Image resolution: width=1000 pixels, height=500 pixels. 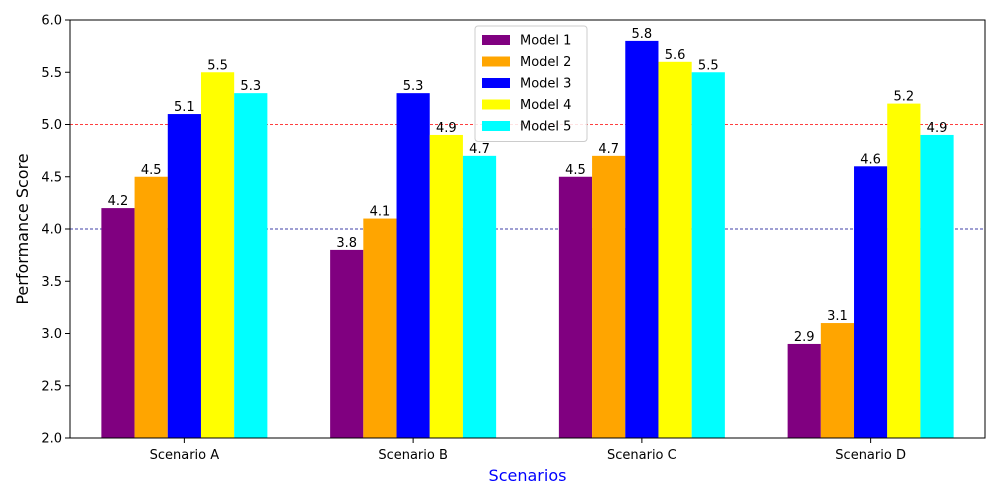 I want to click on bar-value-label: 5.1, so click(x=184, y=107).